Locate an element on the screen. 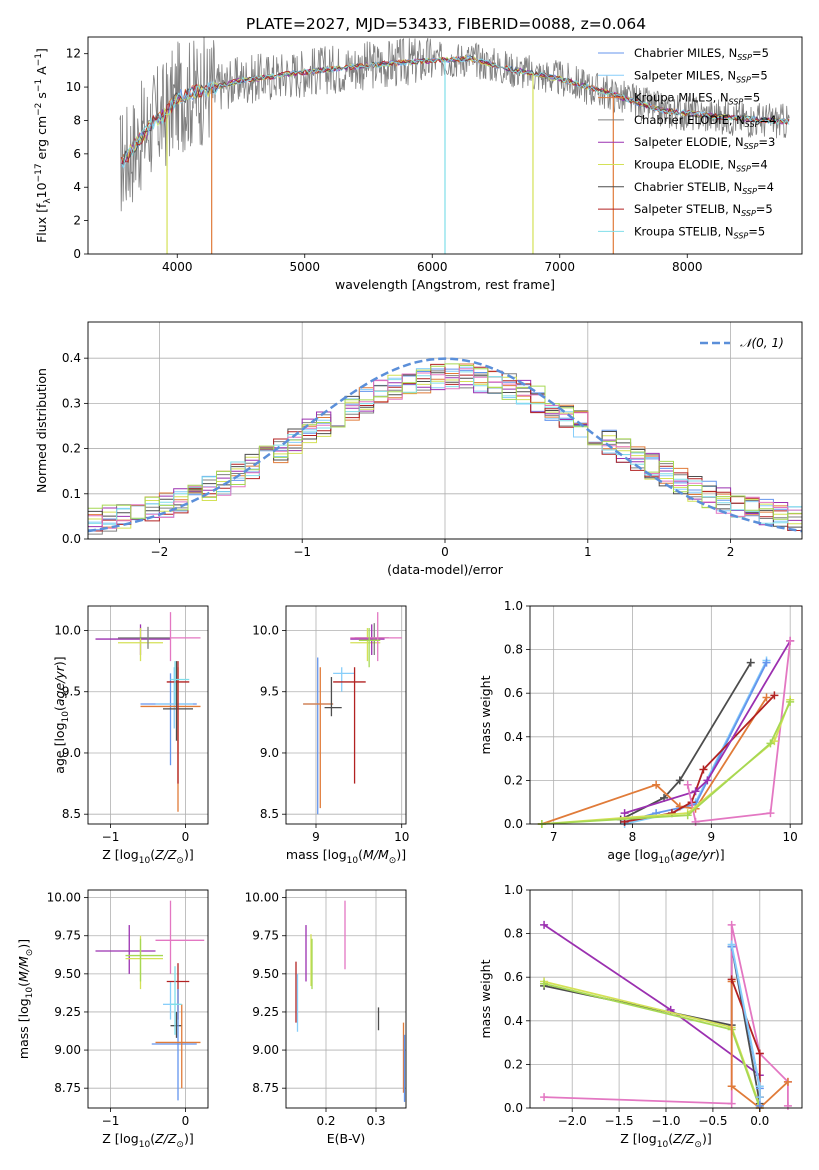 The height and width of the screenshot is (1170, 819). ebv-mass-plot-area is located at coordinates (350, 1001).